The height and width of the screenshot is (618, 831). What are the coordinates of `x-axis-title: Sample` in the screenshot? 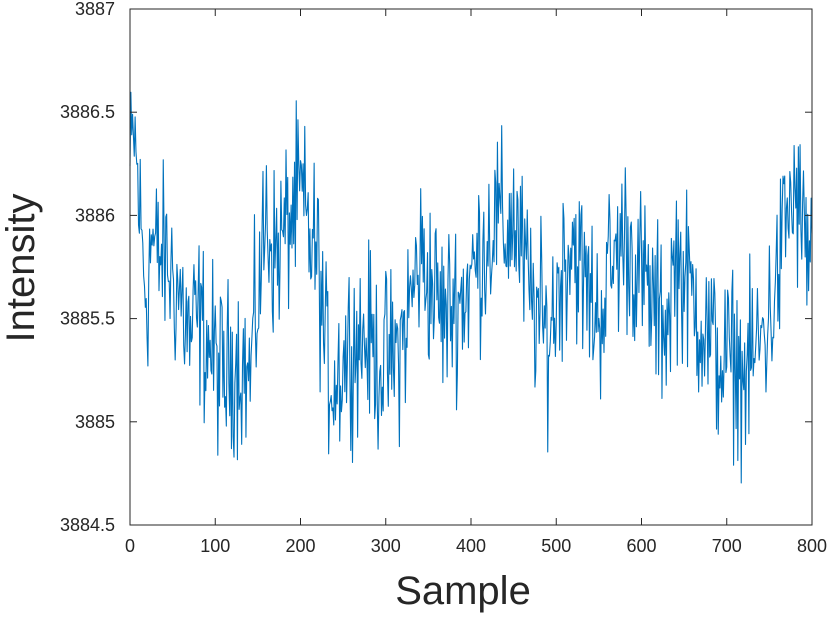 It's located at (463, 591).